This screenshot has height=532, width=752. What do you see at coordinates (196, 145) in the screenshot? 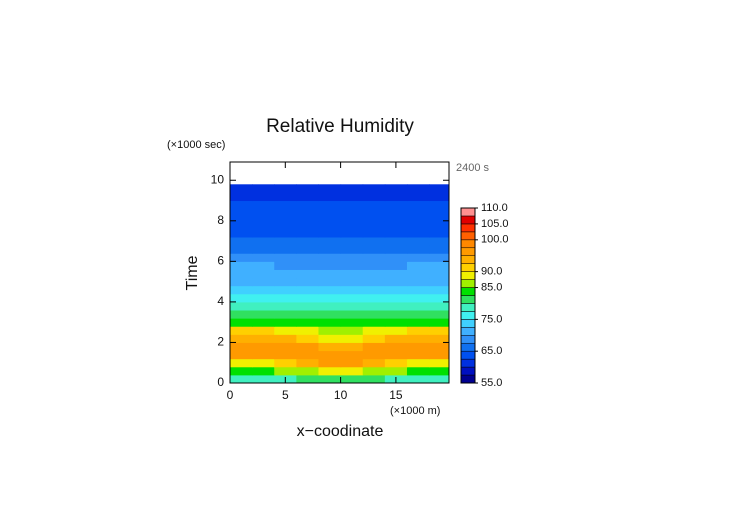
I see `y-unit: (×1000 sec)` at bounding box center [196, 145].